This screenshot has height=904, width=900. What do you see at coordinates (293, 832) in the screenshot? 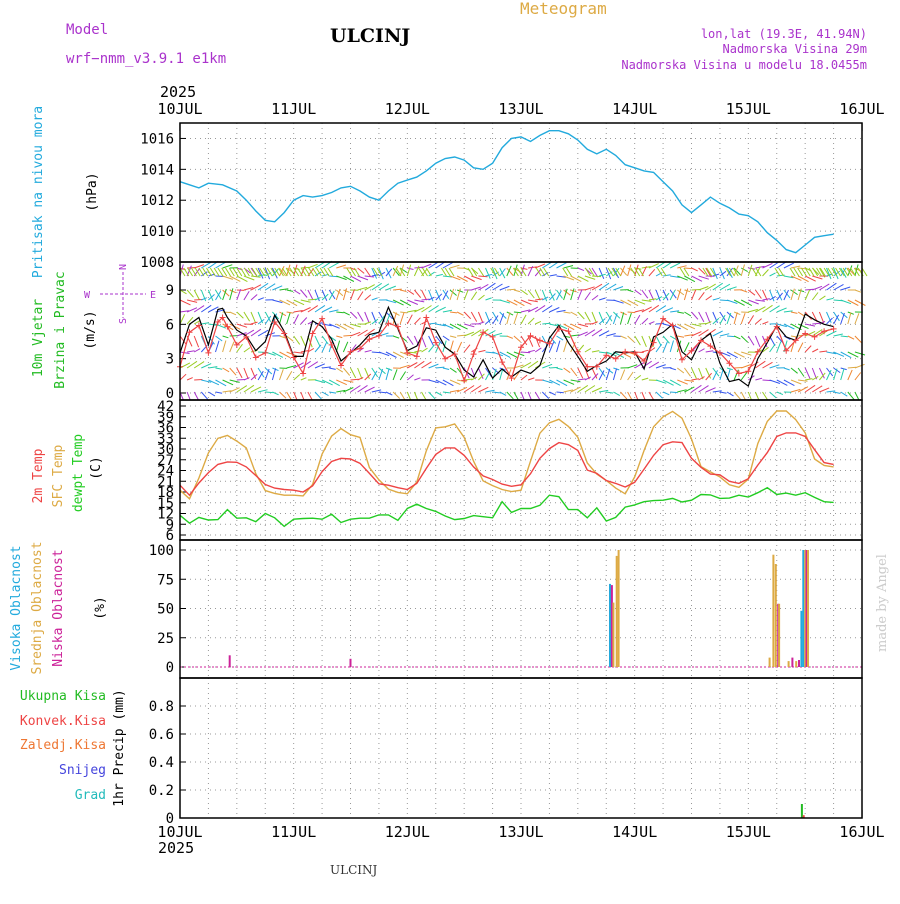
I see `time-label-bottom: 11JUL` at bounding box center [293, 832].